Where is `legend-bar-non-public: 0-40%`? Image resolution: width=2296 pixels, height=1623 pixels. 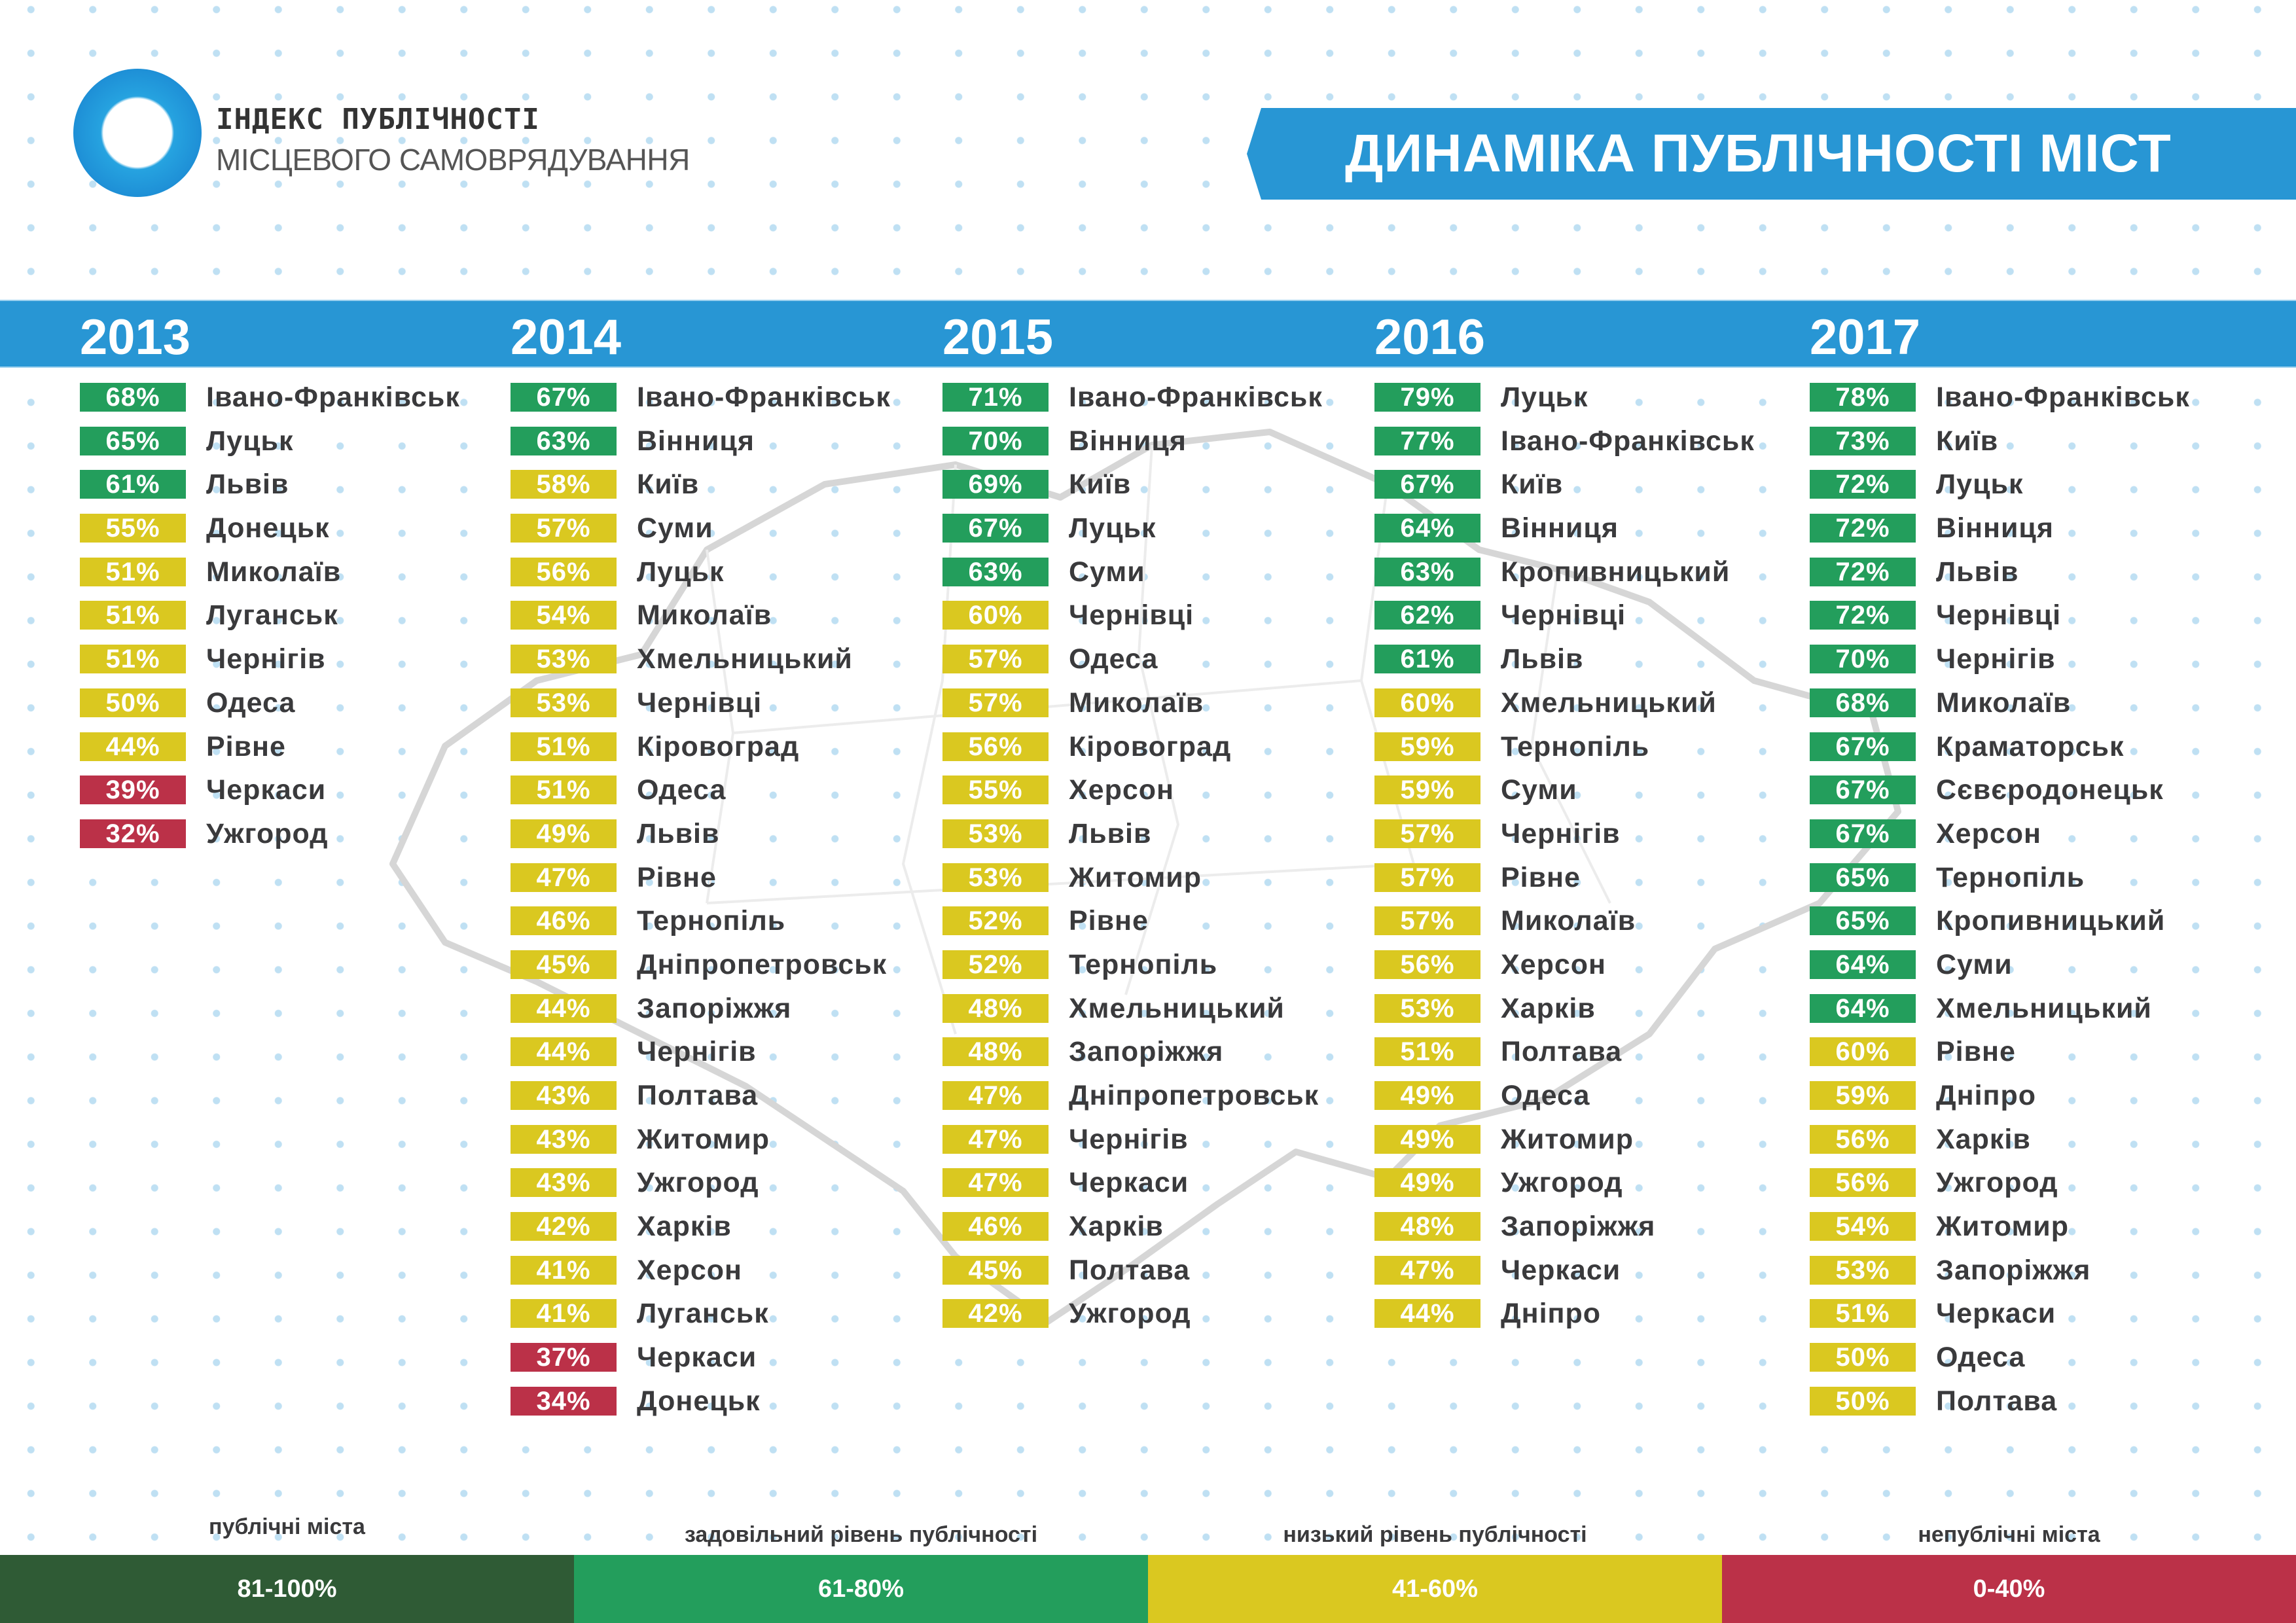
legend-bar-non-public: 0-40% is located at coordinates (2009, 1589).